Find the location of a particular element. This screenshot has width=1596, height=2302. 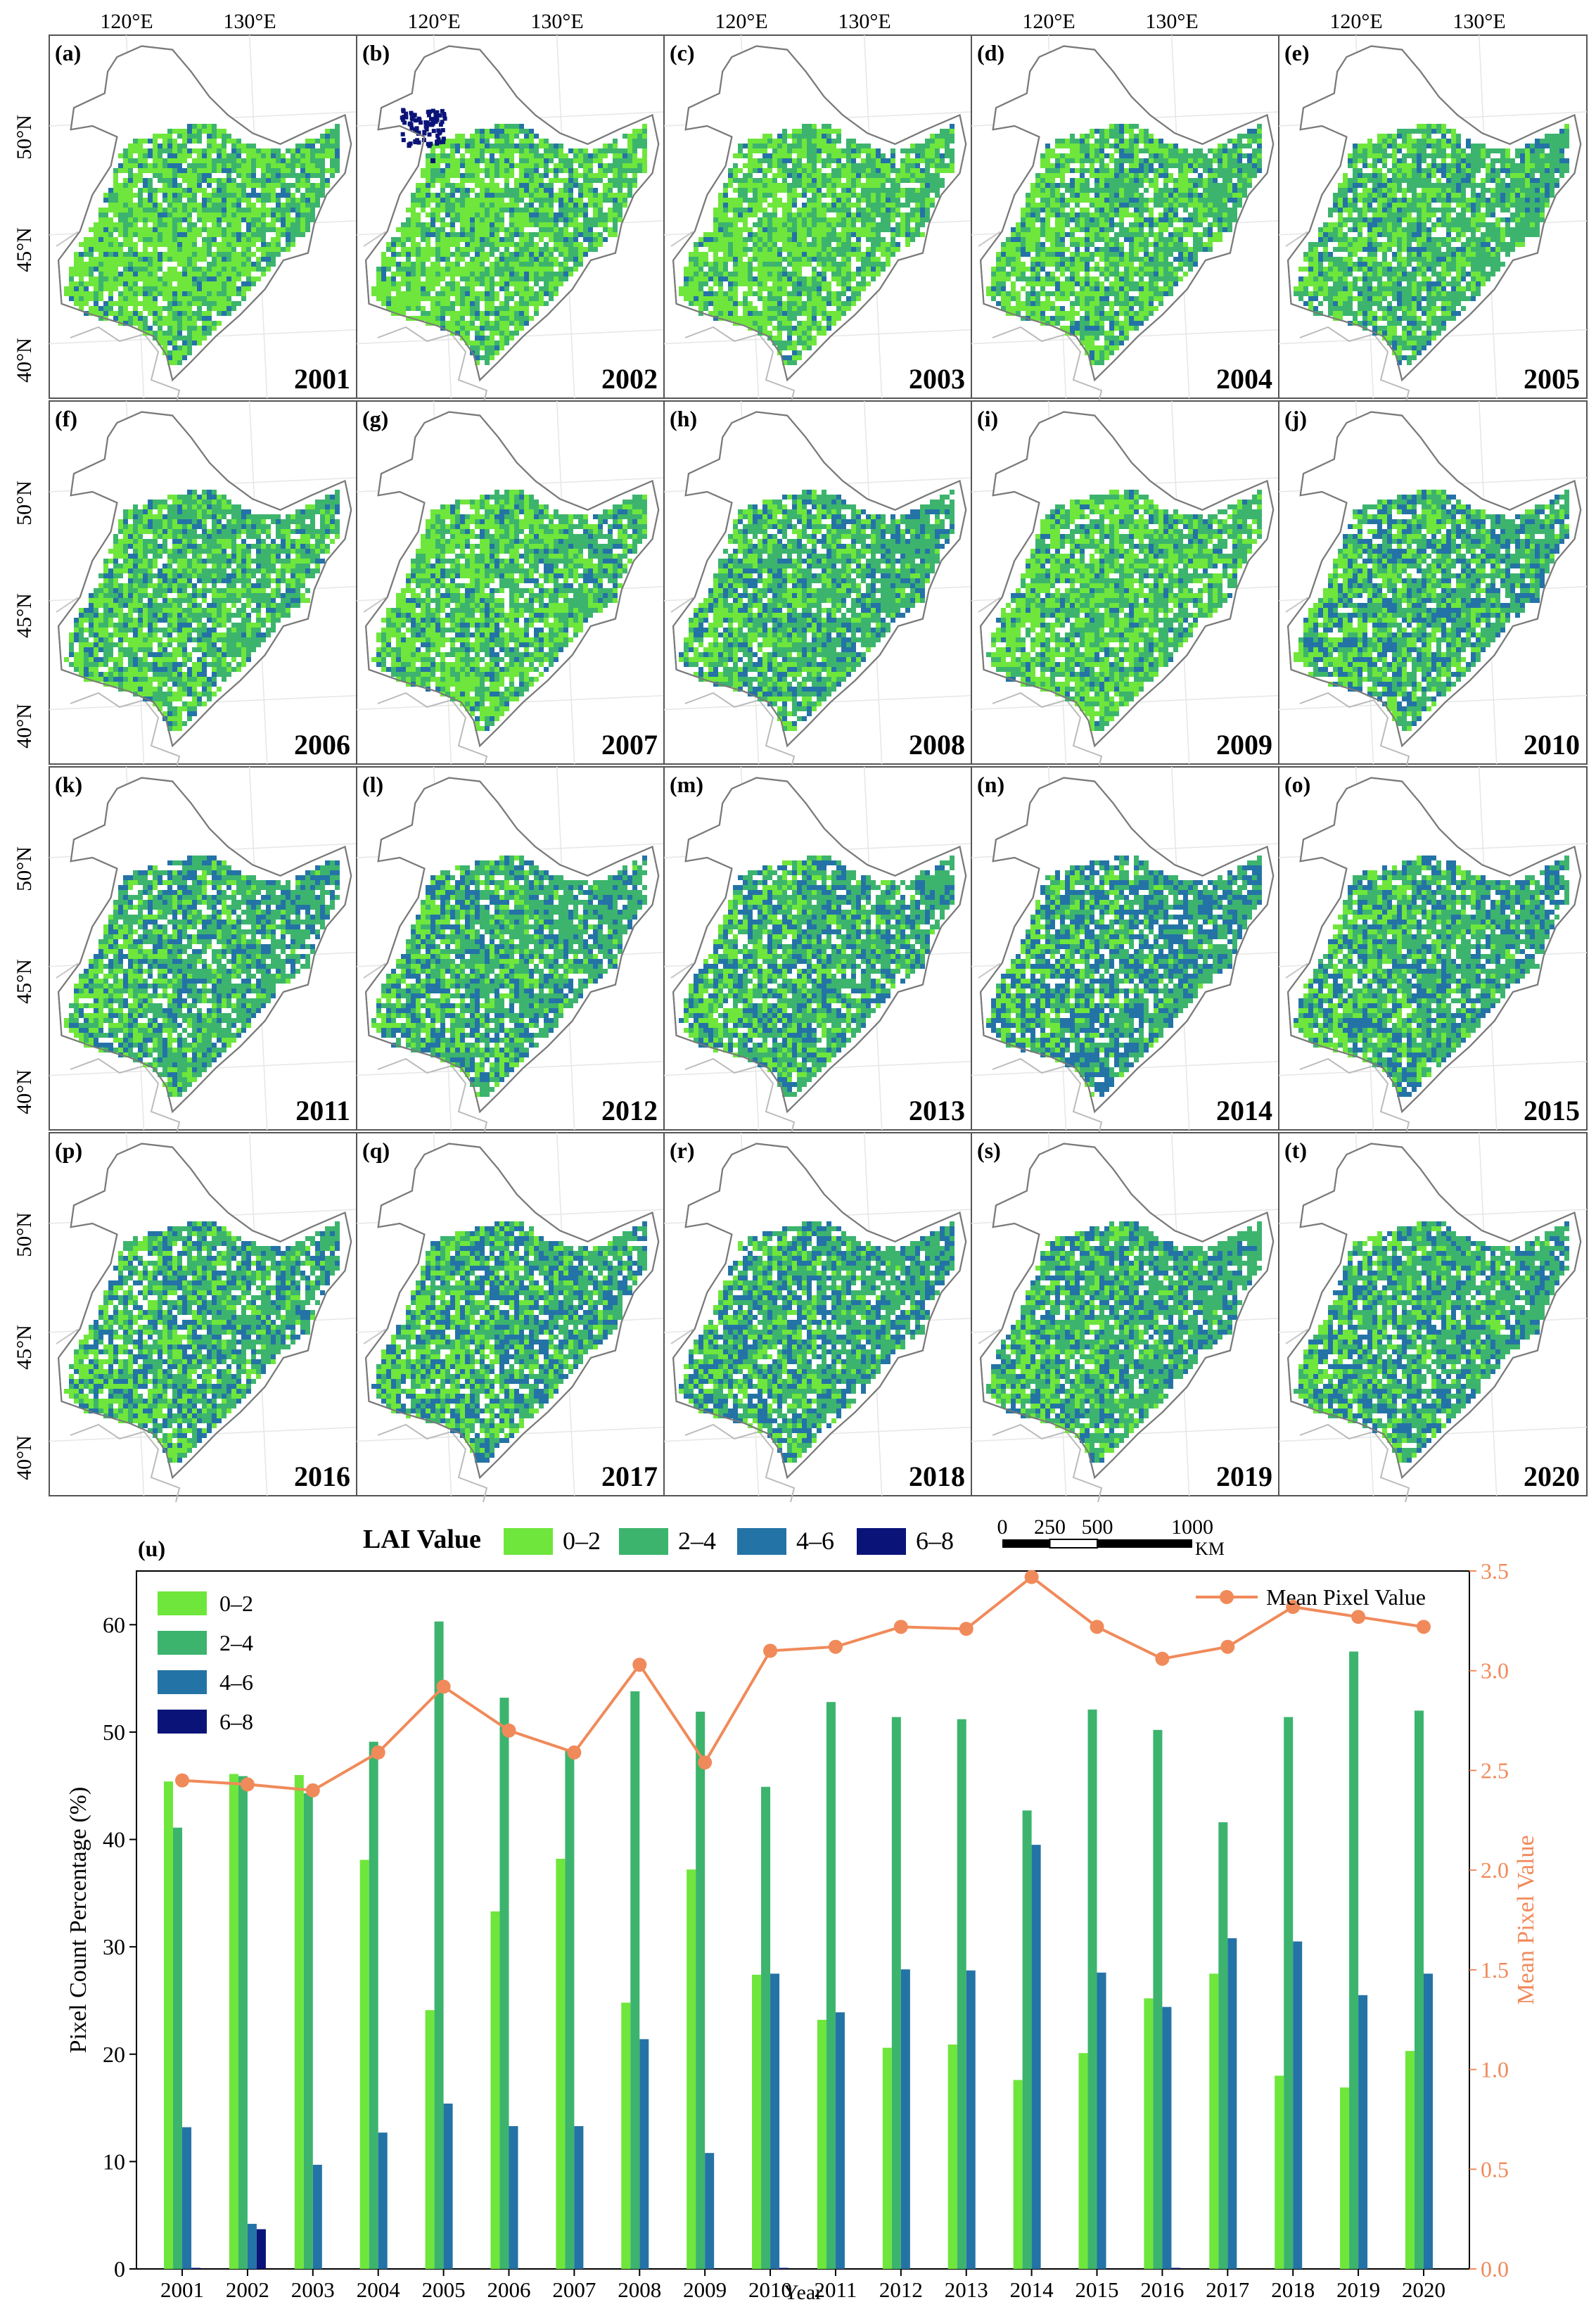

panel-year: 2019 is located at coordinates (1244, 1476).